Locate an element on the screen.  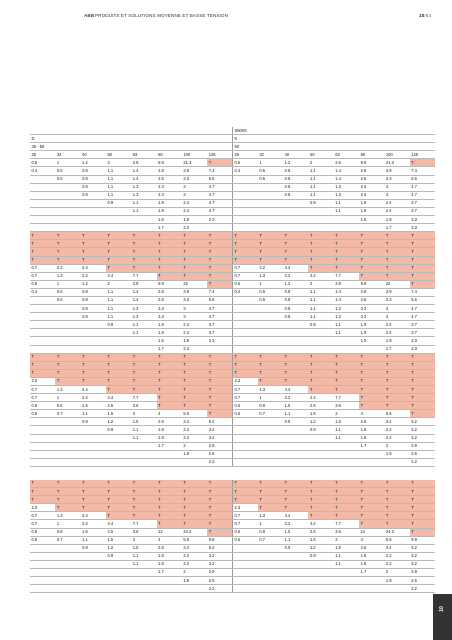
table-cell: 2.4 is located at coordinates (194, 325).